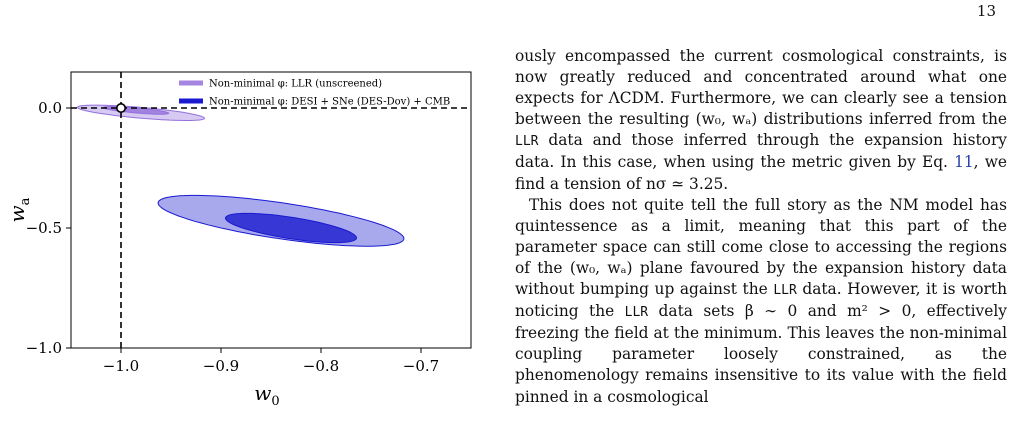 This screenshot has height=428, width=1014. I want to click on y-tick-label: 0.0, so click(50, 108).